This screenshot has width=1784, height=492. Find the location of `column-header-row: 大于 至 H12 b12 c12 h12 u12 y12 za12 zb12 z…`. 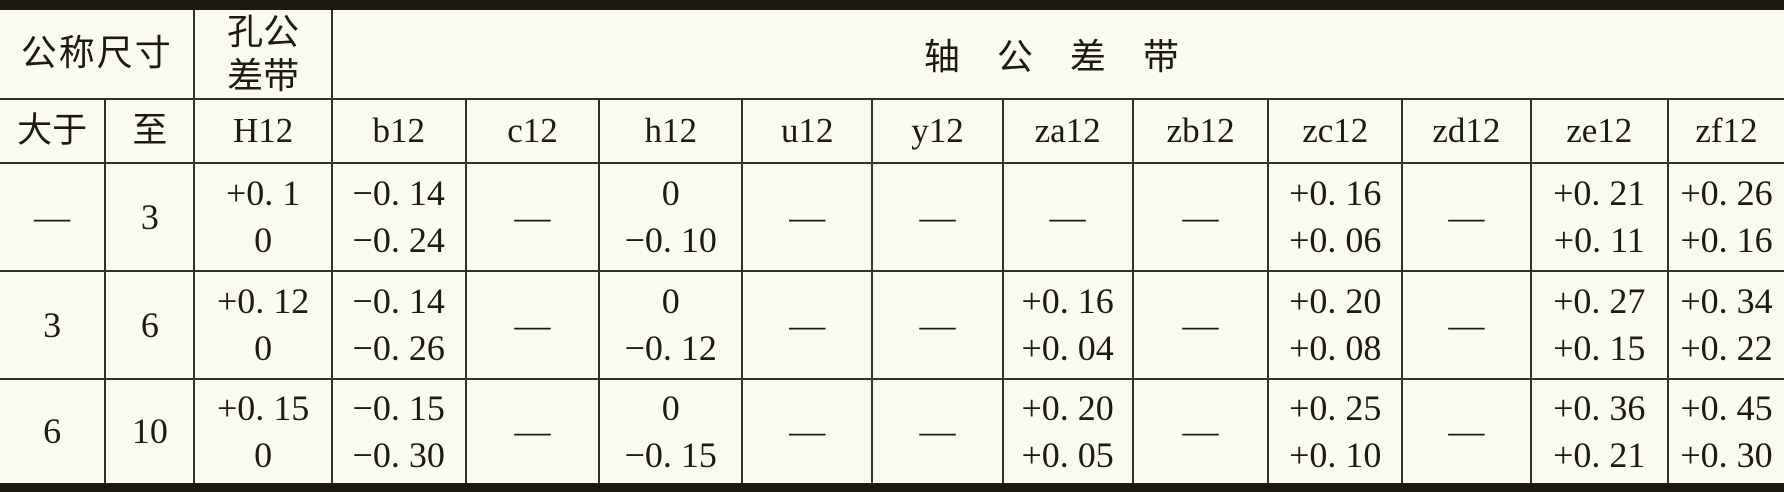

column-header-row: 大于 至 H12 b12 c12 h12 u12 y12 za12 zb12 z… is located at coordinates (892, 131).